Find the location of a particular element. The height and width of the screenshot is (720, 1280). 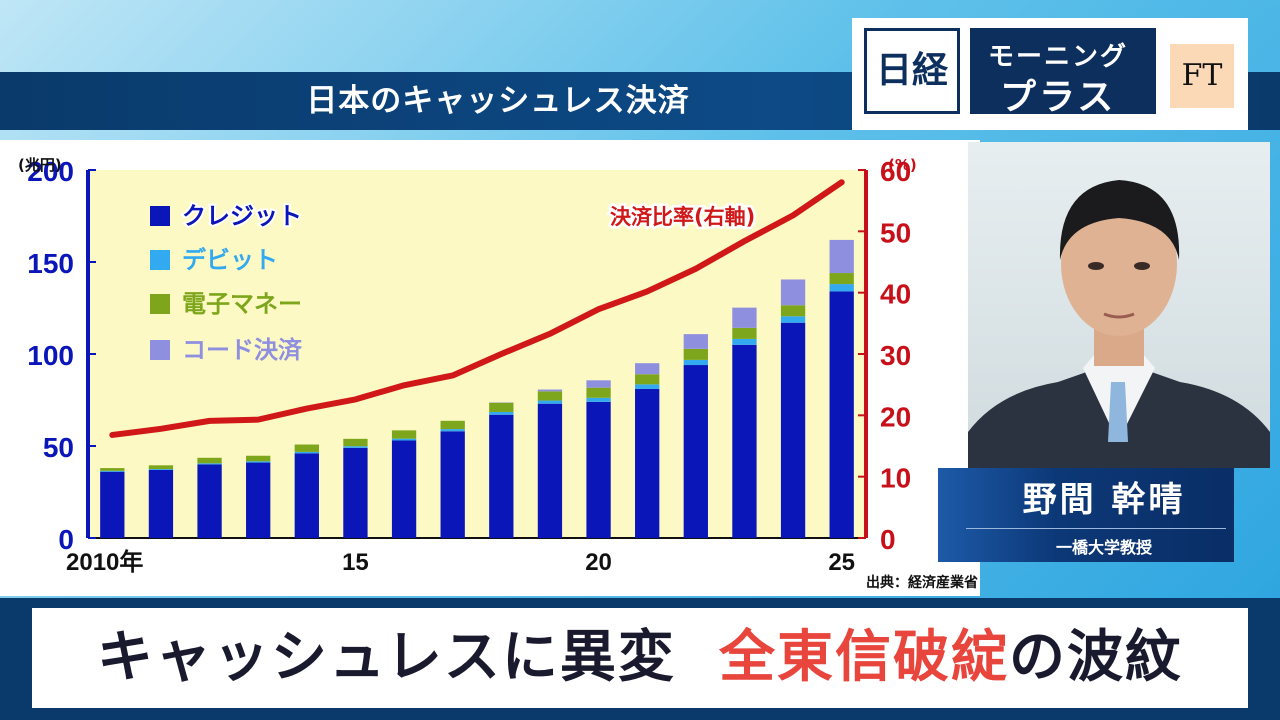

legend-label: クレジット is located at coordinates (242, 216).